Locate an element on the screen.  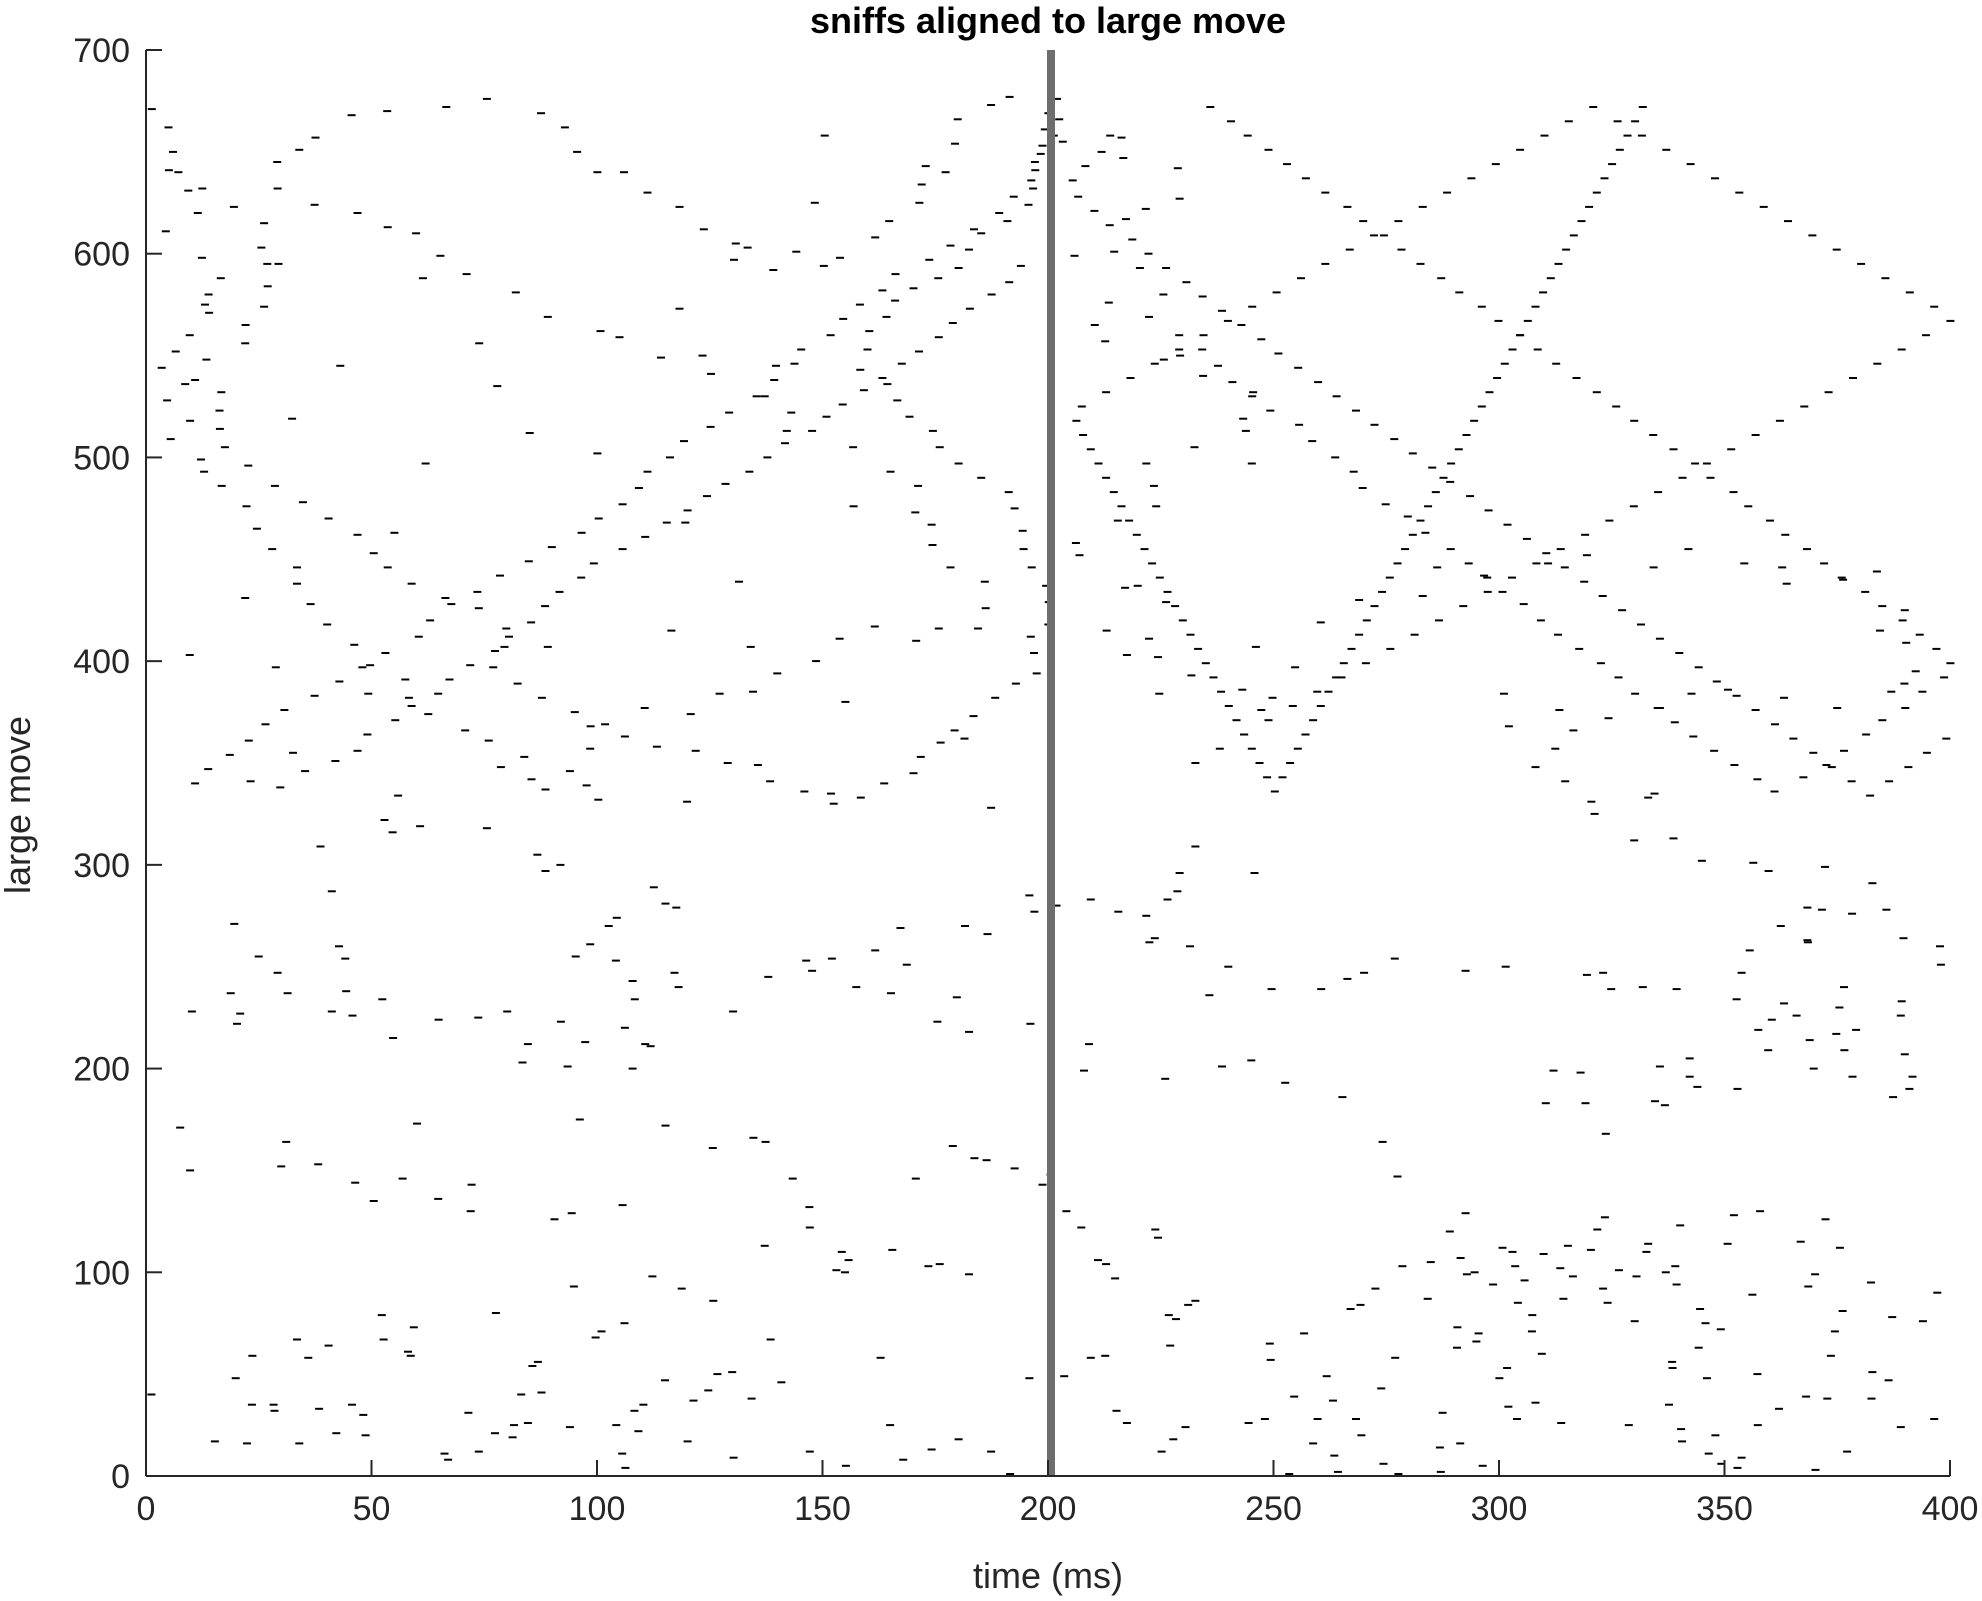
y-tick-label: 0 is located at coordinates (120, 1477).